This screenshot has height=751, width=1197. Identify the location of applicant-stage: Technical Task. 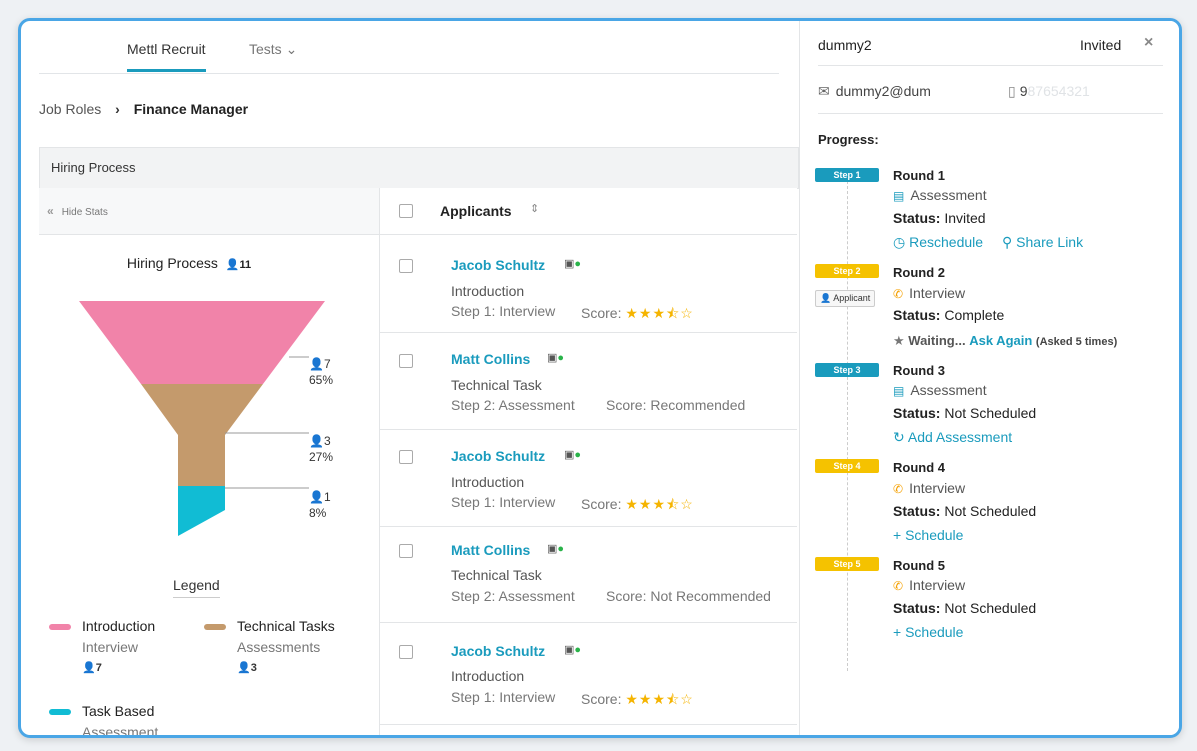
(496, 385).